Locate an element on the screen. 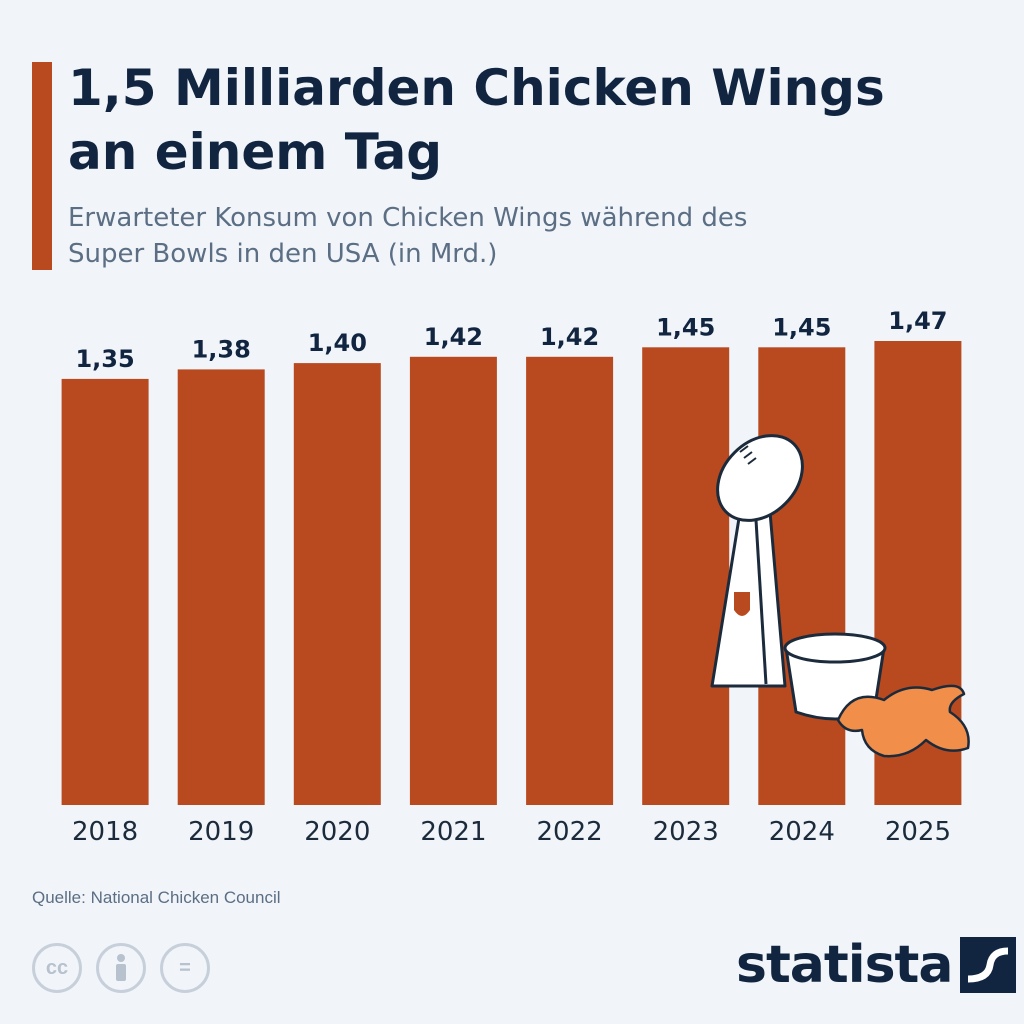  bar-2020 is located at coordinates (337, 584).